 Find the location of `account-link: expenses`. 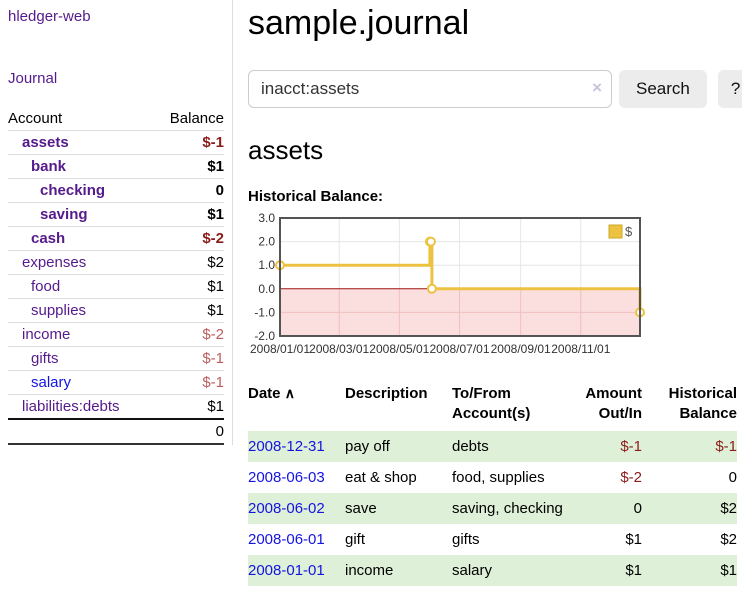

account-link: expenses is located at coordinates (54, 262).